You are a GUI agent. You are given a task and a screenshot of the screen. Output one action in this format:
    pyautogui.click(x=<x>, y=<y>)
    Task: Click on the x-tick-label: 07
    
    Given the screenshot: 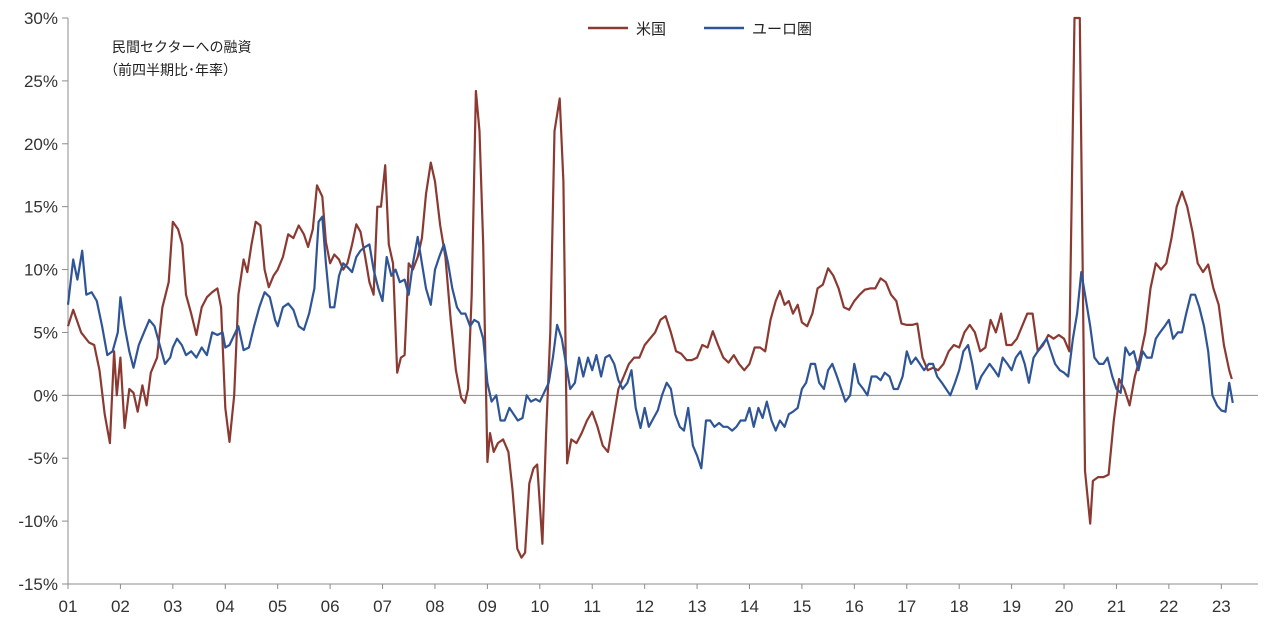 What is the action you would take?
    pyautogui.click(x=382, y=606)
    